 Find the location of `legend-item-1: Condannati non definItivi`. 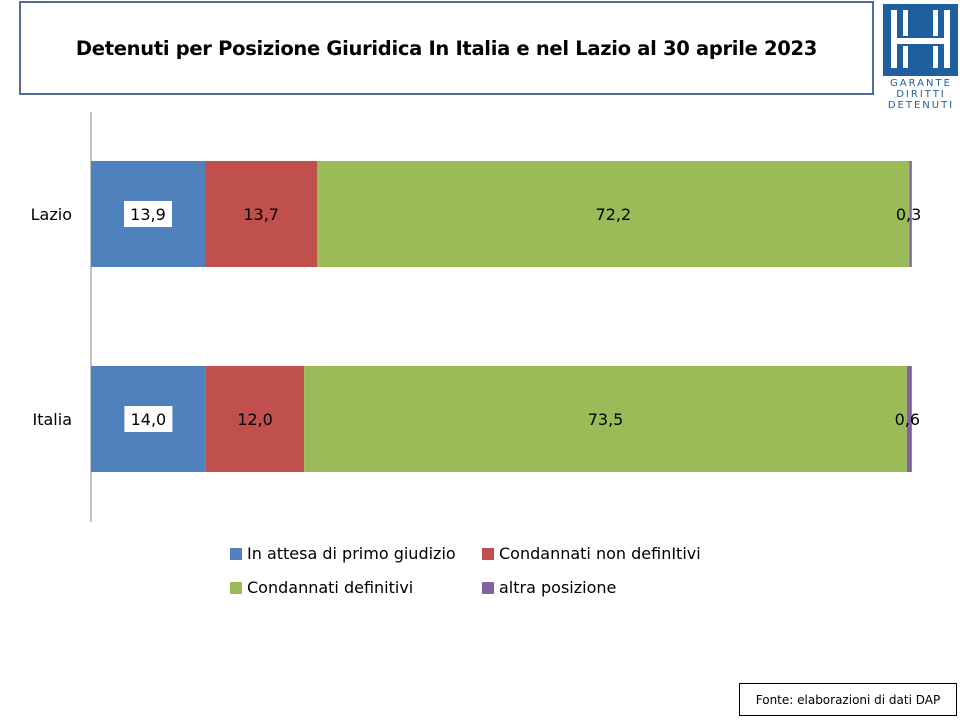

legend-item-1: Condannati non definItivi is located at coordinates (591, 553).